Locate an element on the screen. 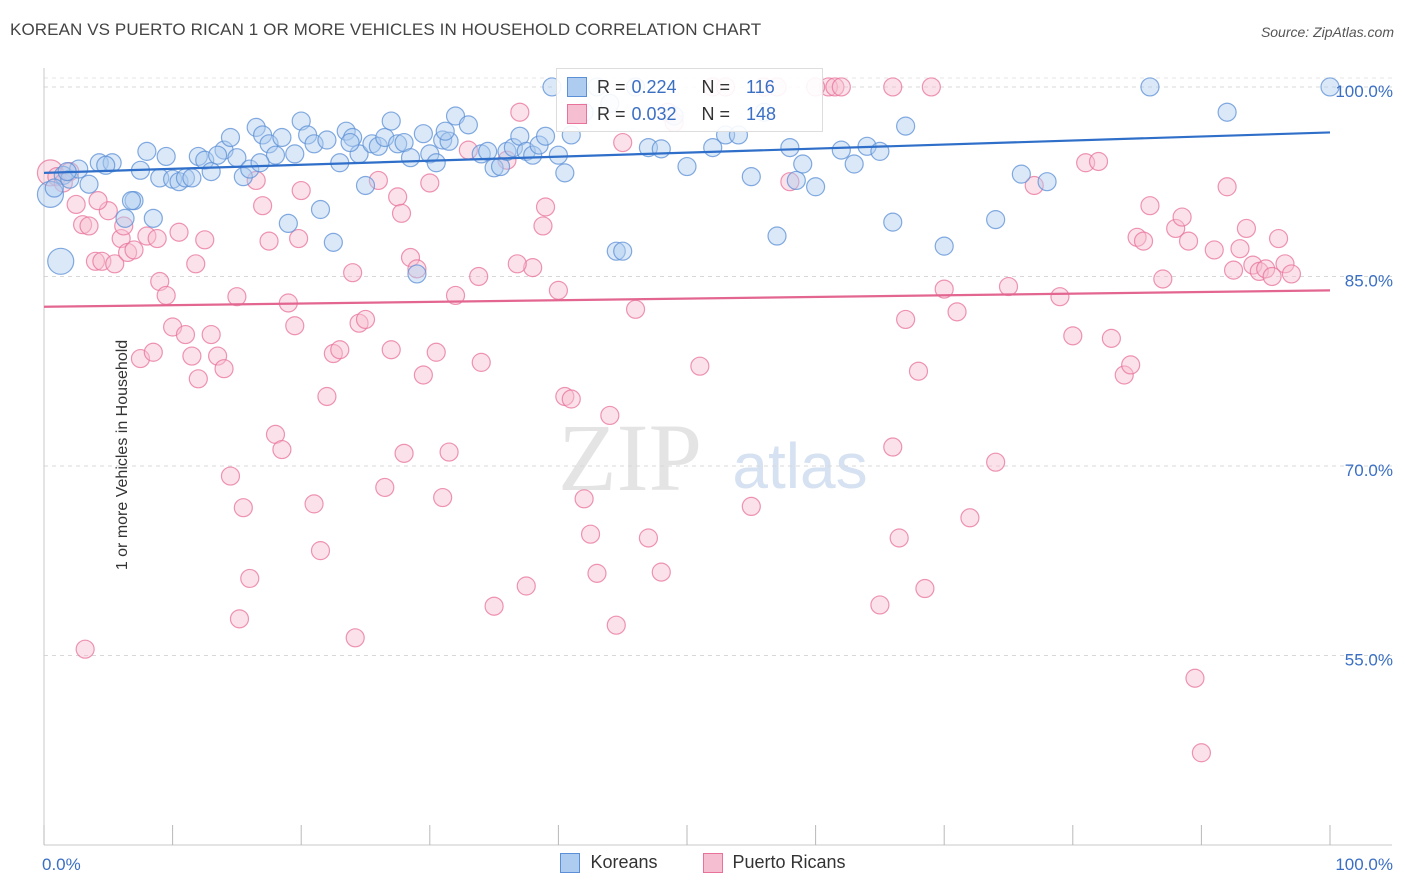 The width and height of the screenshot is (1406, 892). legend-item-koreans: Koreans is located at coordinates (608, 862).